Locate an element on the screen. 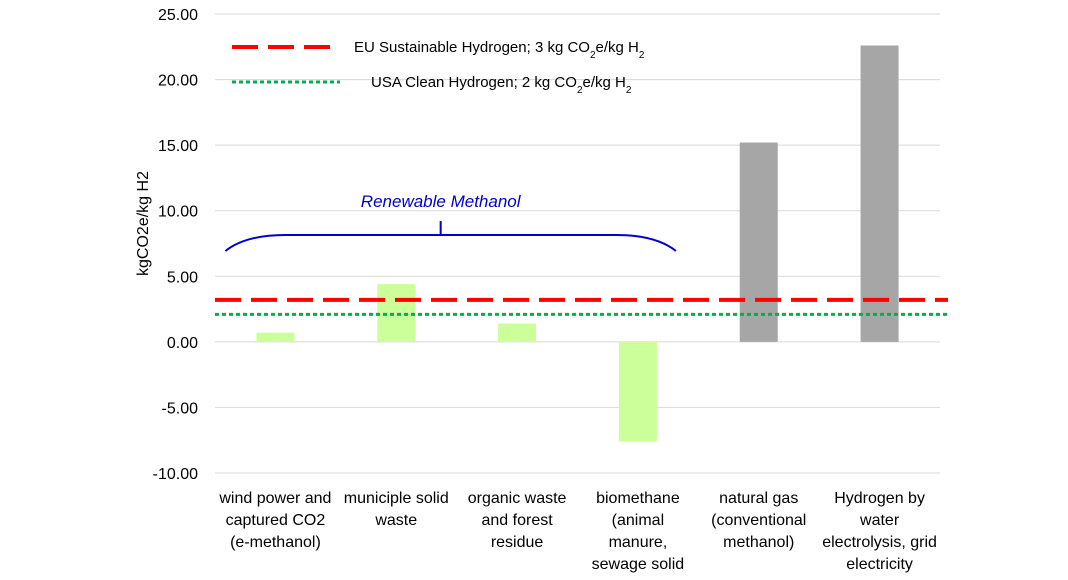 The image size is (1068, 580). y-tick-label: 0.00 is located at coordinates (182, 343).